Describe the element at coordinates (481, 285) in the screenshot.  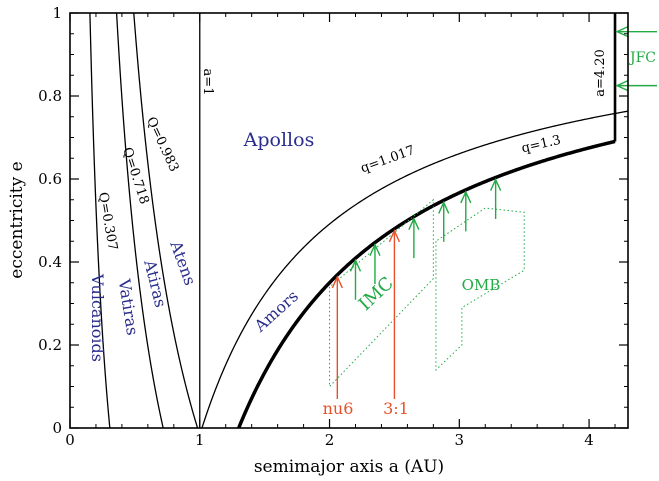
I see `source-label-omb: OMB` at that location.